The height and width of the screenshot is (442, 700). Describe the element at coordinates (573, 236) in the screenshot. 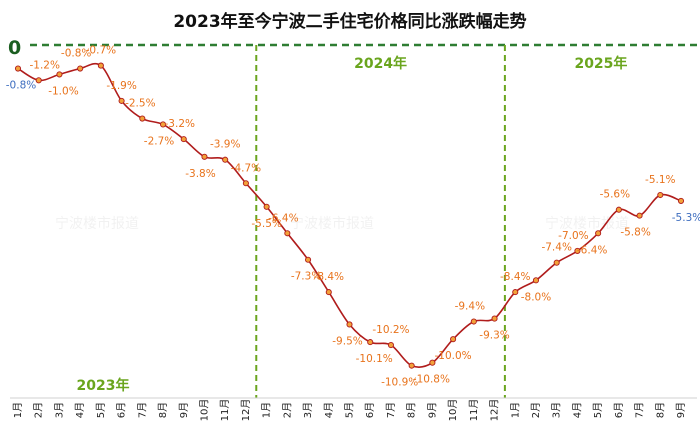

I see `data-label: -7.0%` at that location.